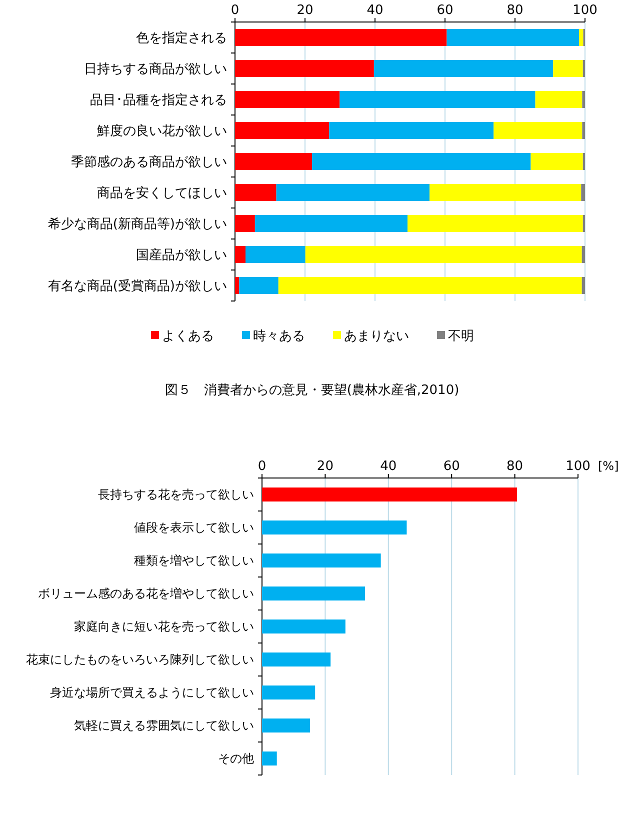 The height and width of the screenshot is (831, 625). Describe the element at coordinates (312, 390) in the screenshot. I see `caption: 図５ 消費者からの意見・要望(農林水産省,2010)` at that location.